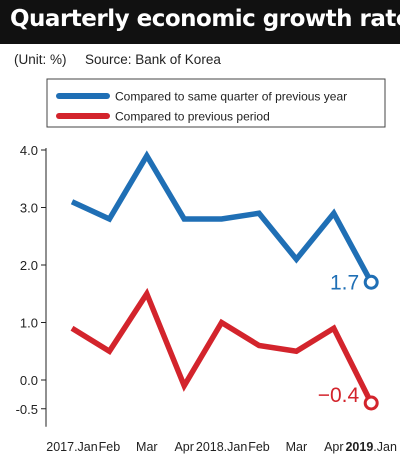 The width and height of the screenshot is (400, 475). Describe the element at coordinates (29, 208) in the screenshot. I see `y-tick-label-2: 3.0` at that location.